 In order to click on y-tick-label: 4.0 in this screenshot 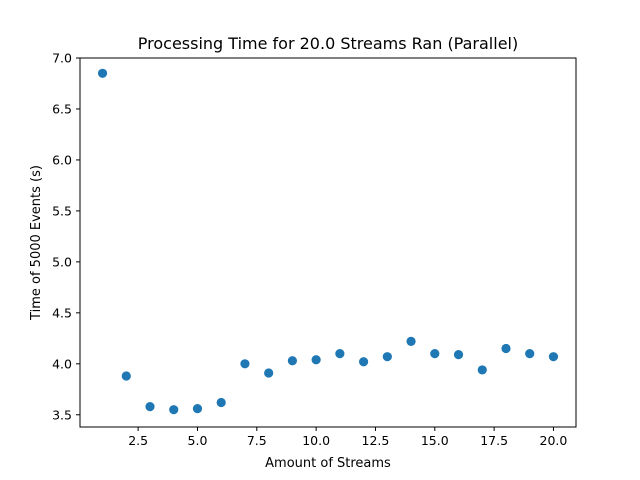, I will do `click(62, 363)`.